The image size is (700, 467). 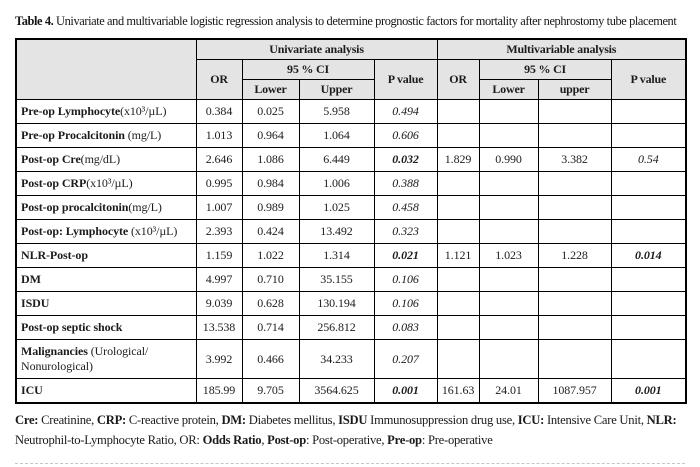 What do you see at coordinates (219, 160) in the screenshot?
I see `uni-or-cell: 2.646` at bounding box center [219, 160].